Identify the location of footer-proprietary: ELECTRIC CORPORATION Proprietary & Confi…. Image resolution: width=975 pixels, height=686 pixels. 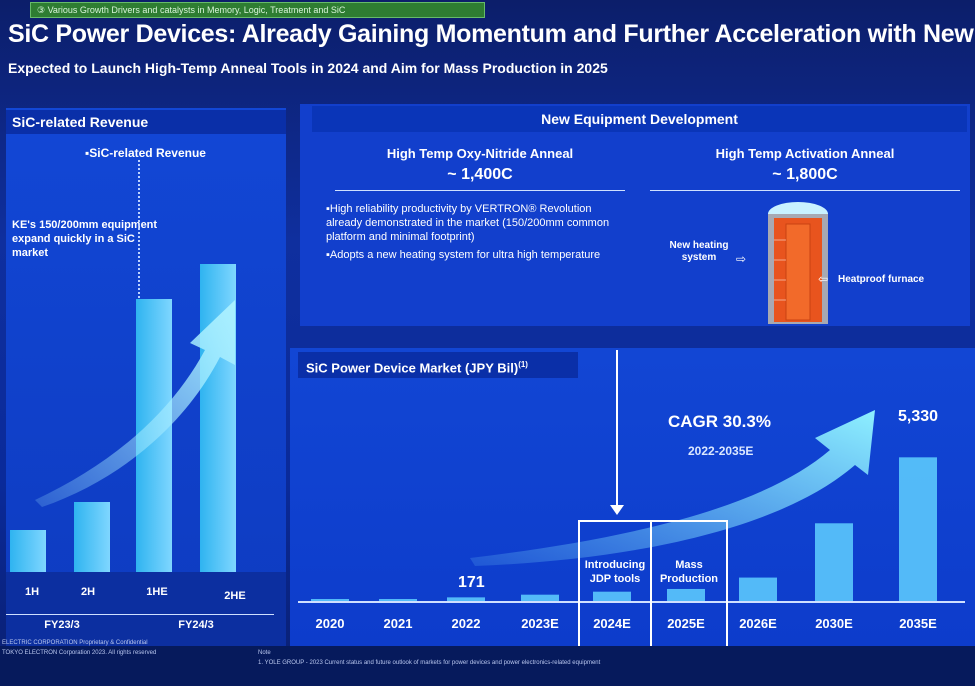
(75, 643).